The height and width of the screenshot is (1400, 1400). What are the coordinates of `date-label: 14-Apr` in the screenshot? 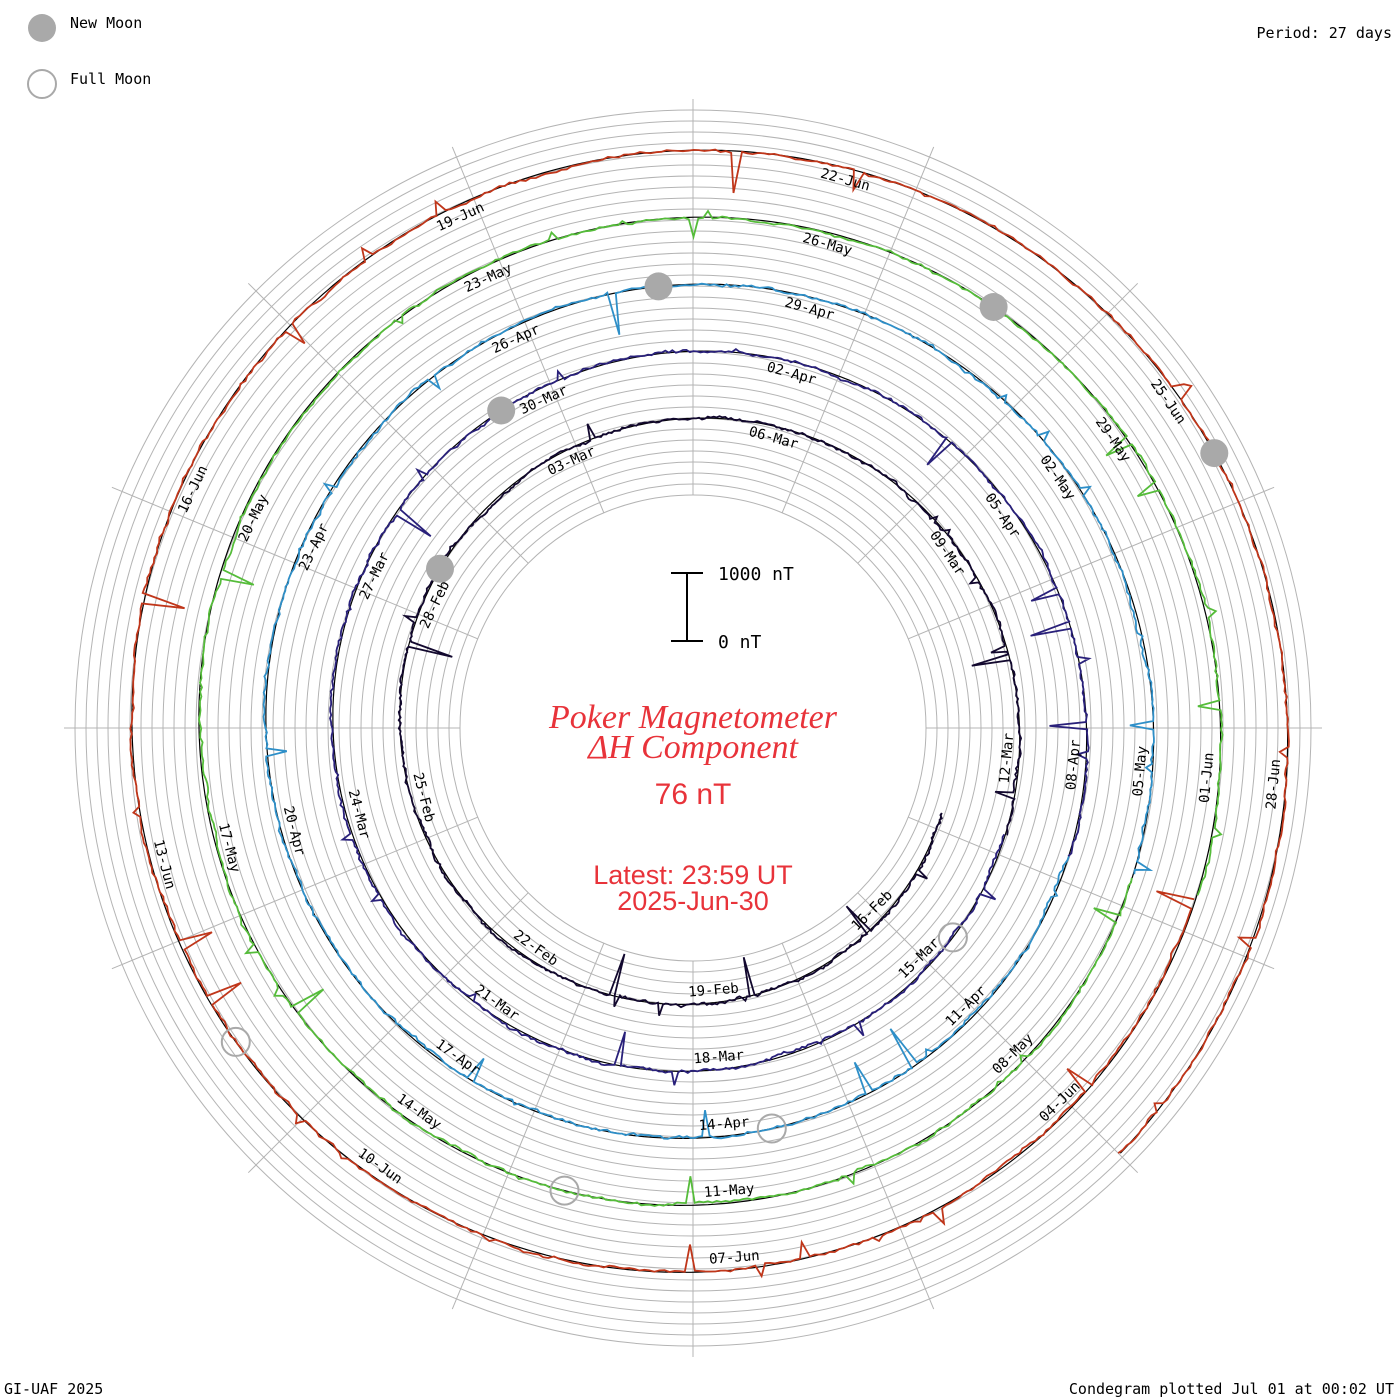 It's located at (724, 1124).